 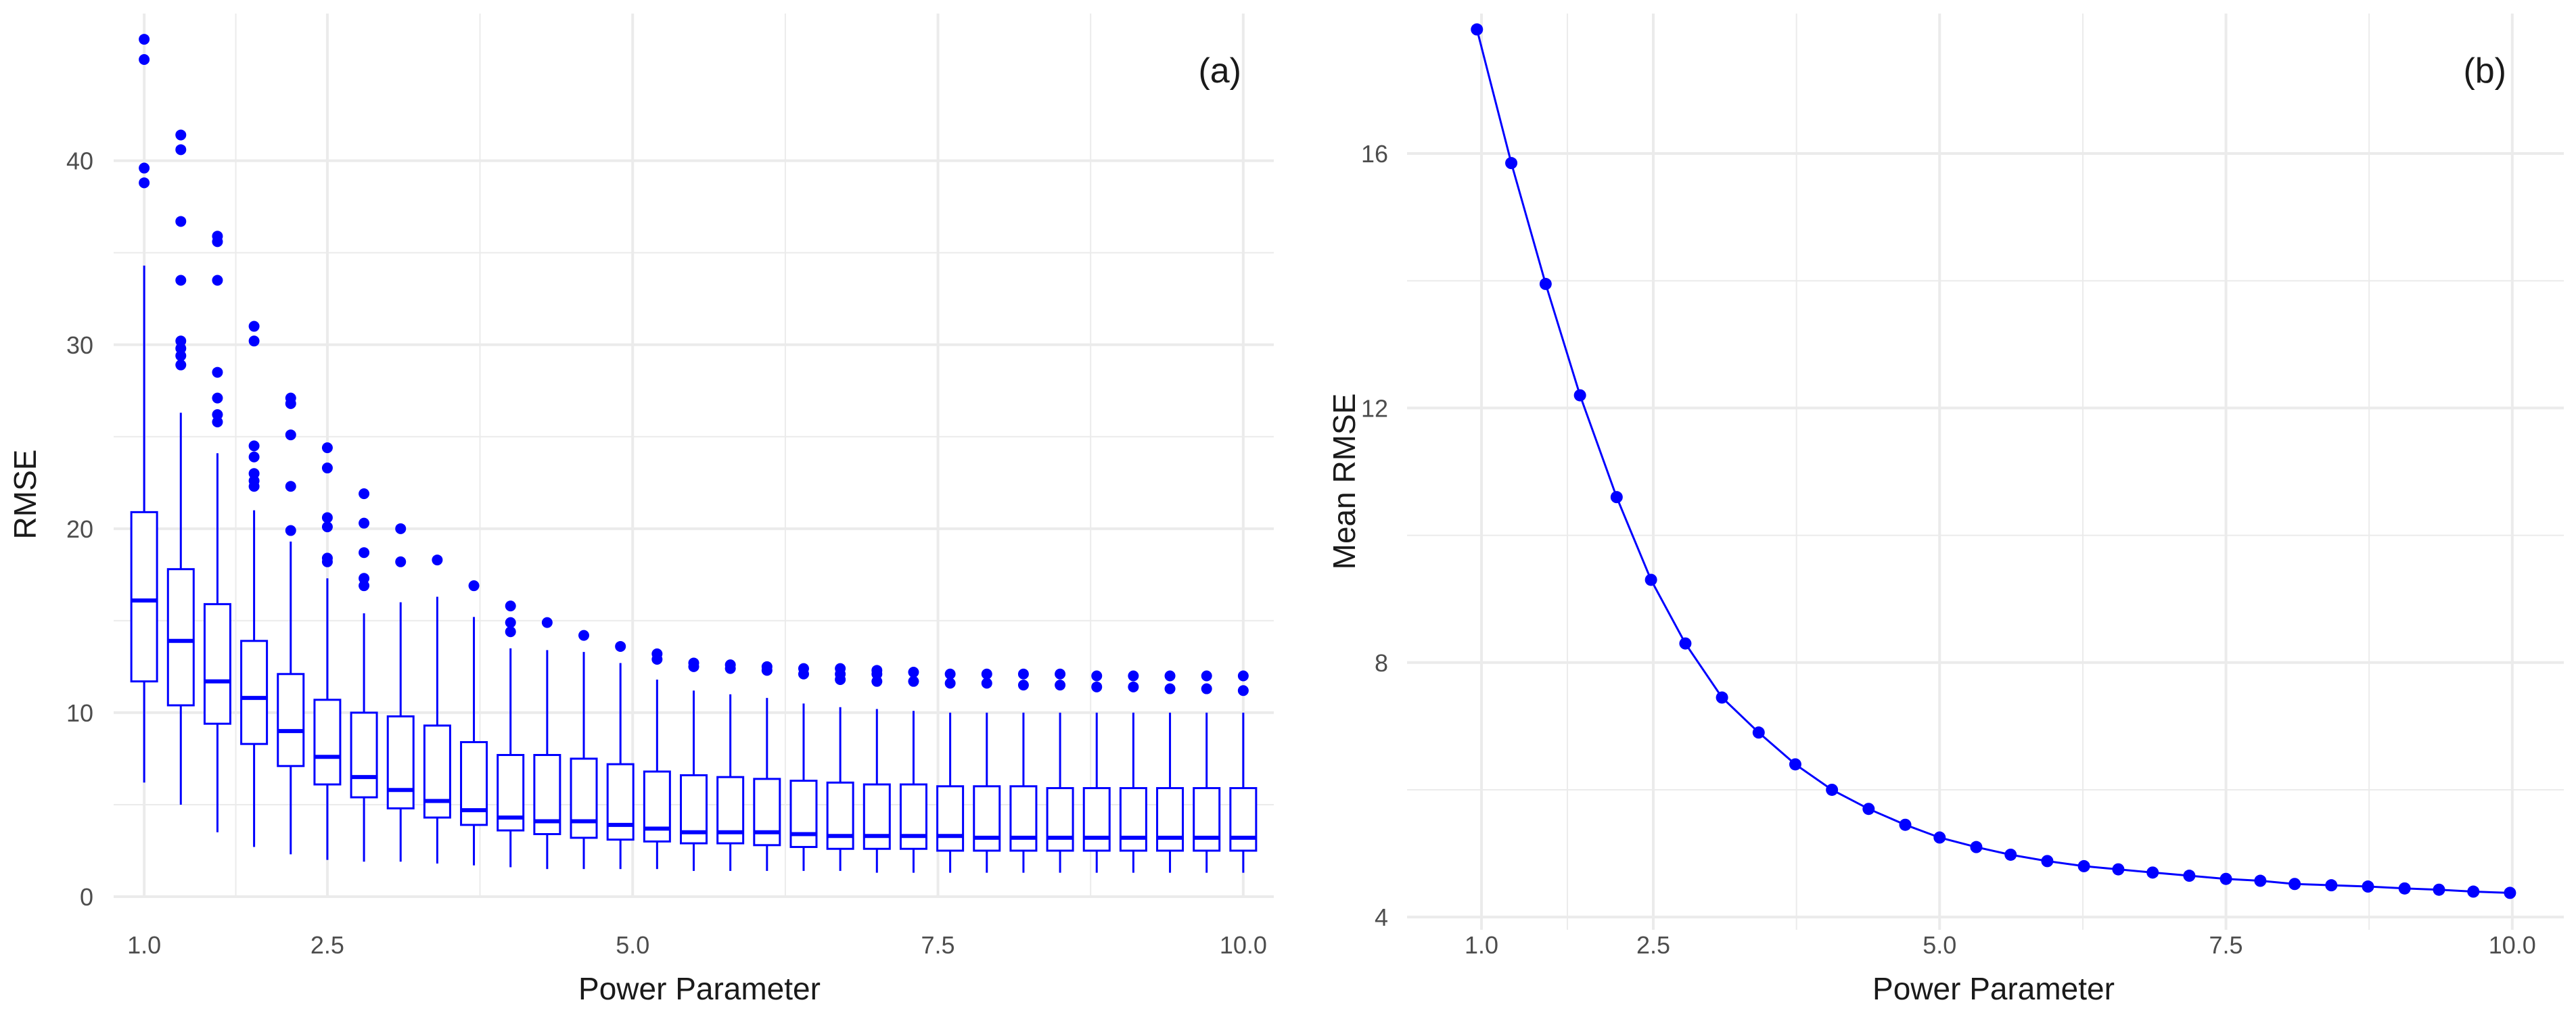 I want to click on panel-b-x-tick-label: 5.0, so click(x=1939, y=945).